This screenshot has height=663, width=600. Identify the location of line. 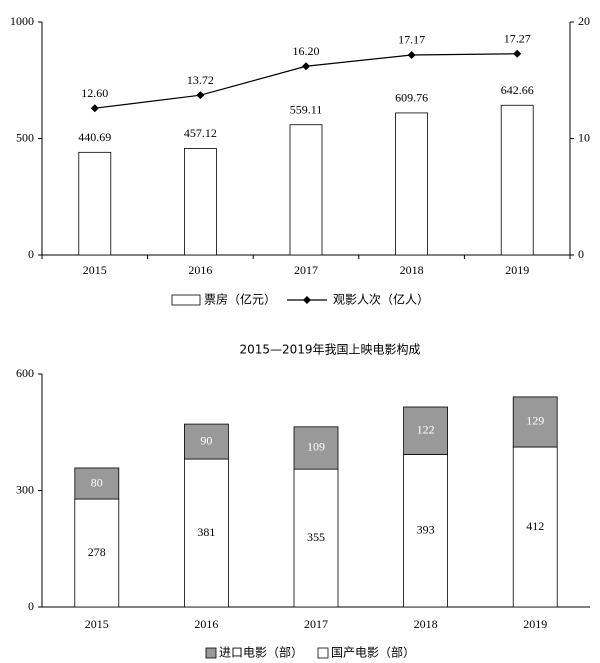
(306, 81).